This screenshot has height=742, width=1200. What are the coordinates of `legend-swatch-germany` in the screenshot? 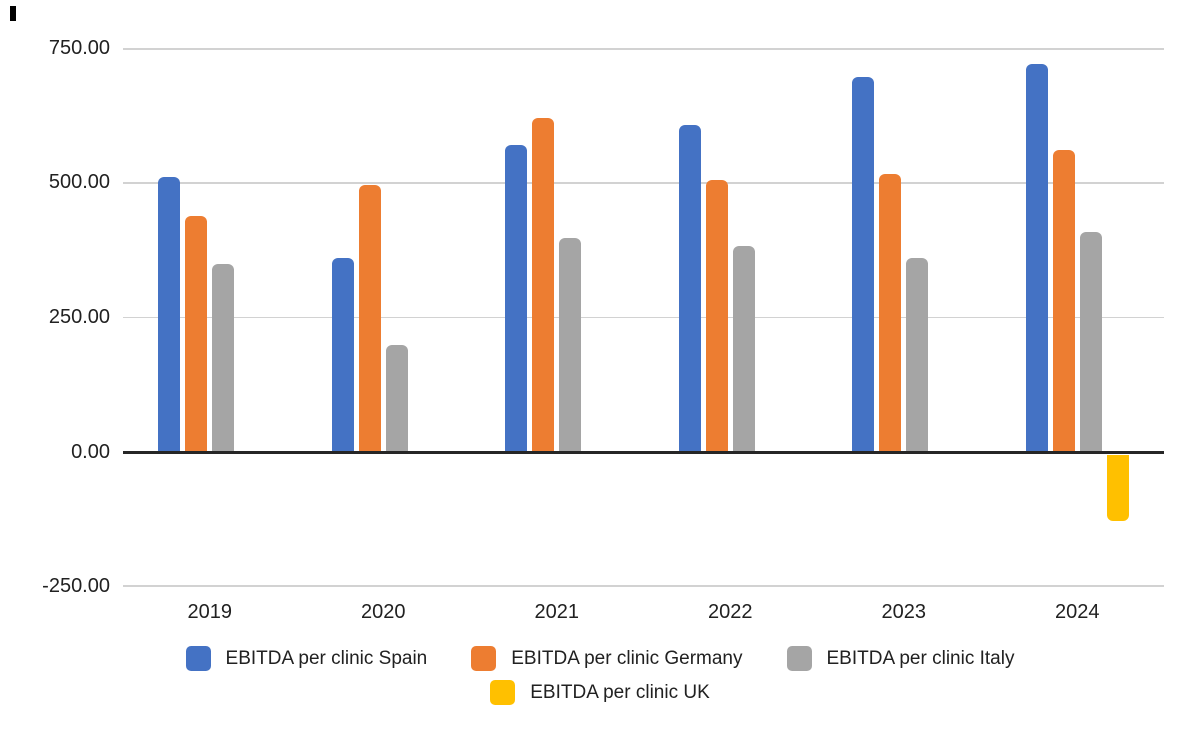 It's located at (484, 658).